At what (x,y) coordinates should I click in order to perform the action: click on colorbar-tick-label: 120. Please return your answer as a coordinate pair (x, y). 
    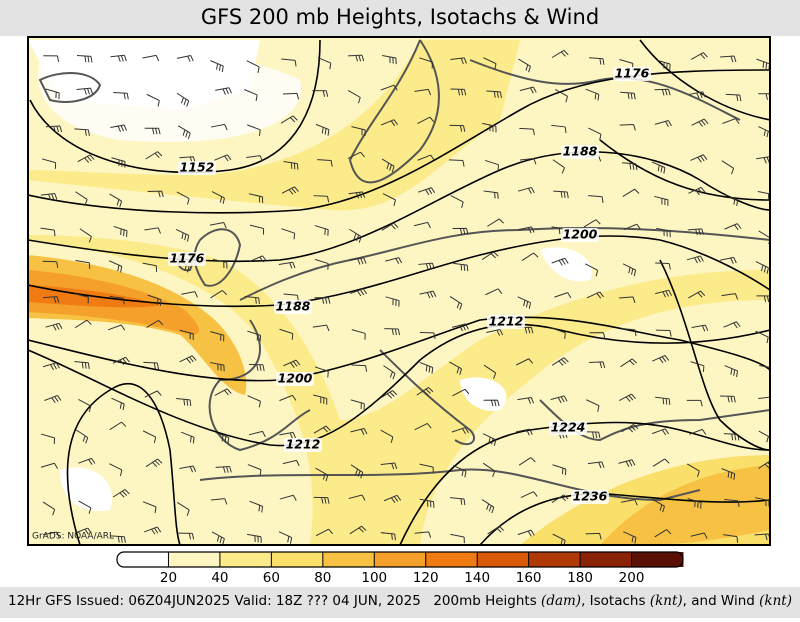
    Looking at the image, I should click on (426, 578).